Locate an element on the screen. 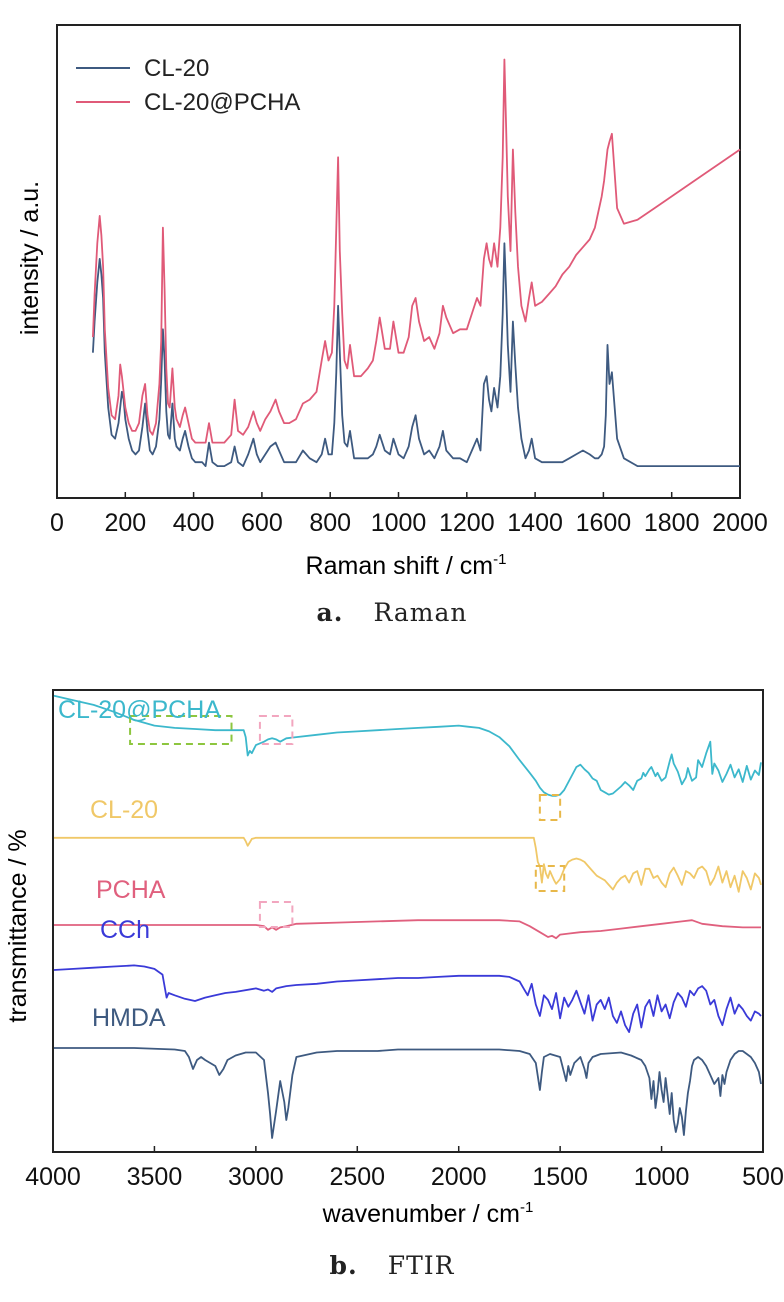 This screenshot has height=1302, width=784. ftir-series-cch-line is located at coordinates (407, 998).